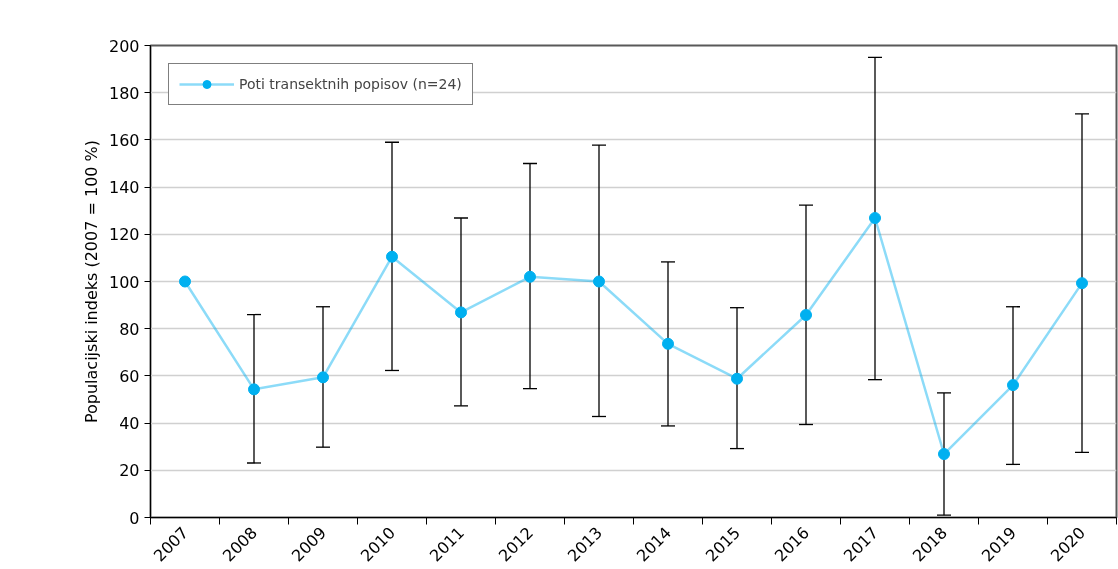 This screenshot has width=1118, height=569. Describe the element at coordinates (129, 376) in the screenshot. I see `y-tick-label: 60` at that location.